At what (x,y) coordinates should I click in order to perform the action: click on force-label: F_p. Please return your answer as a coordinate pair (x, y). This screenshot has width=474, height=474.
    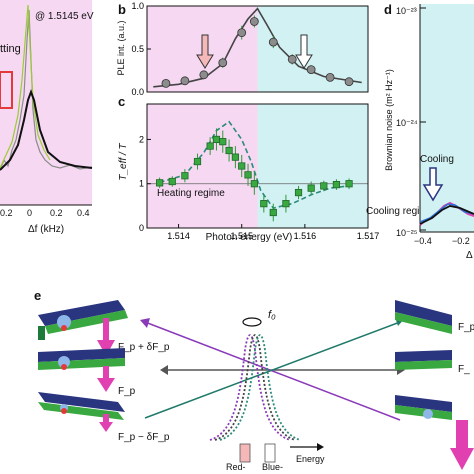
    Looking at the image, I should click on (127, 391).